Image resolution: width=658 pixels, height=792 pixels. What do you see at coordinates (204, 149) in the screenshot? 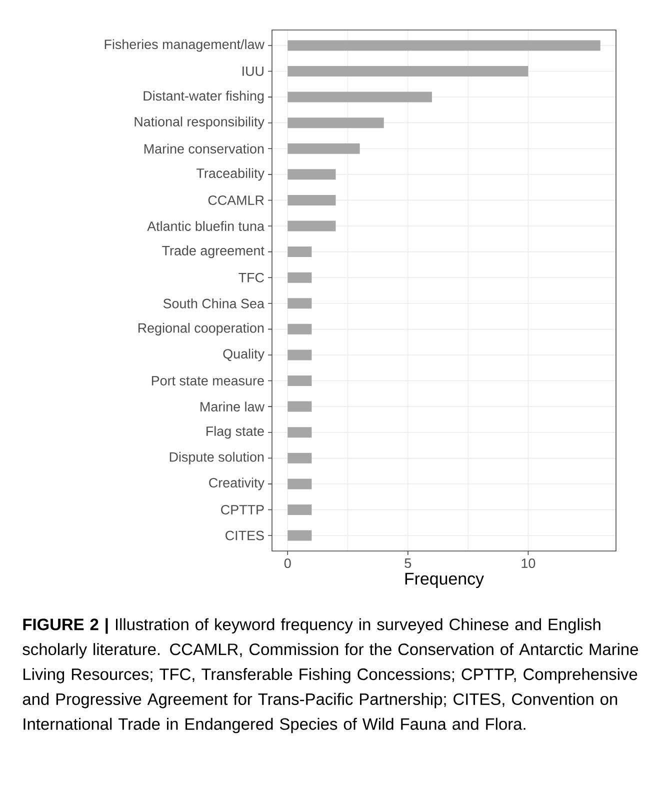
I see `y-tick-label: Marine conservation` at bounding box center [204, 149].